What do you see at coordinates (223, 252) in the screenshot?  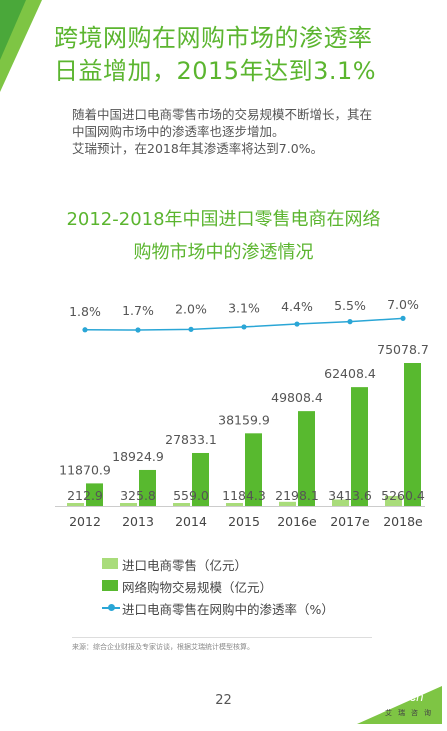 I see `chart-title-line2: 购物市场中的渗透情况` at bounding box center [223, 252].